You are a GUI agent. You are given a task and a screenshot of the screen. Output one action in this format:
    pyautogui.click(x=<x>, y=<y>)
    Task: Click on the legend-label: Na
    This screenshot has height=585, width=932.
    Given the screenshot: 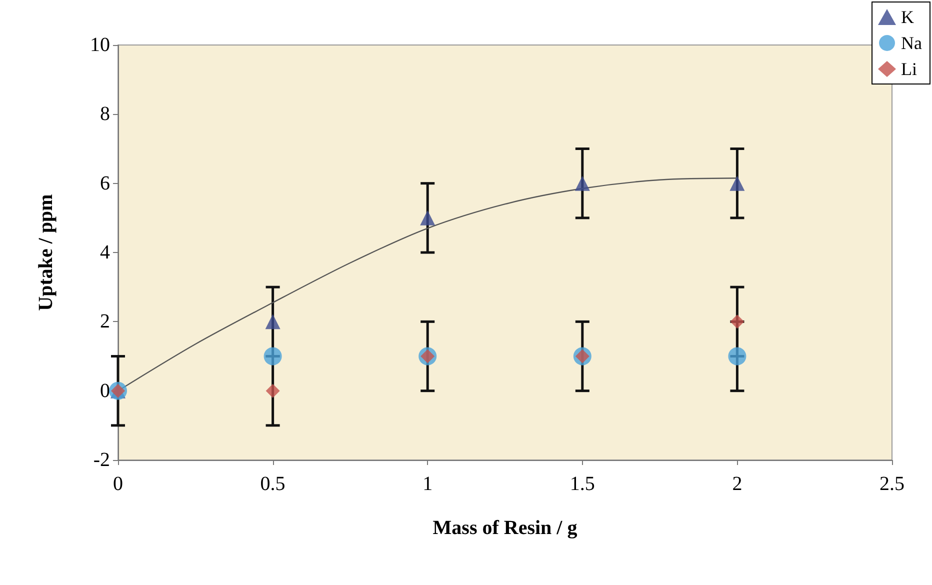 What is the action you would take?
    pyautogui.click(x=911, y=43)
    